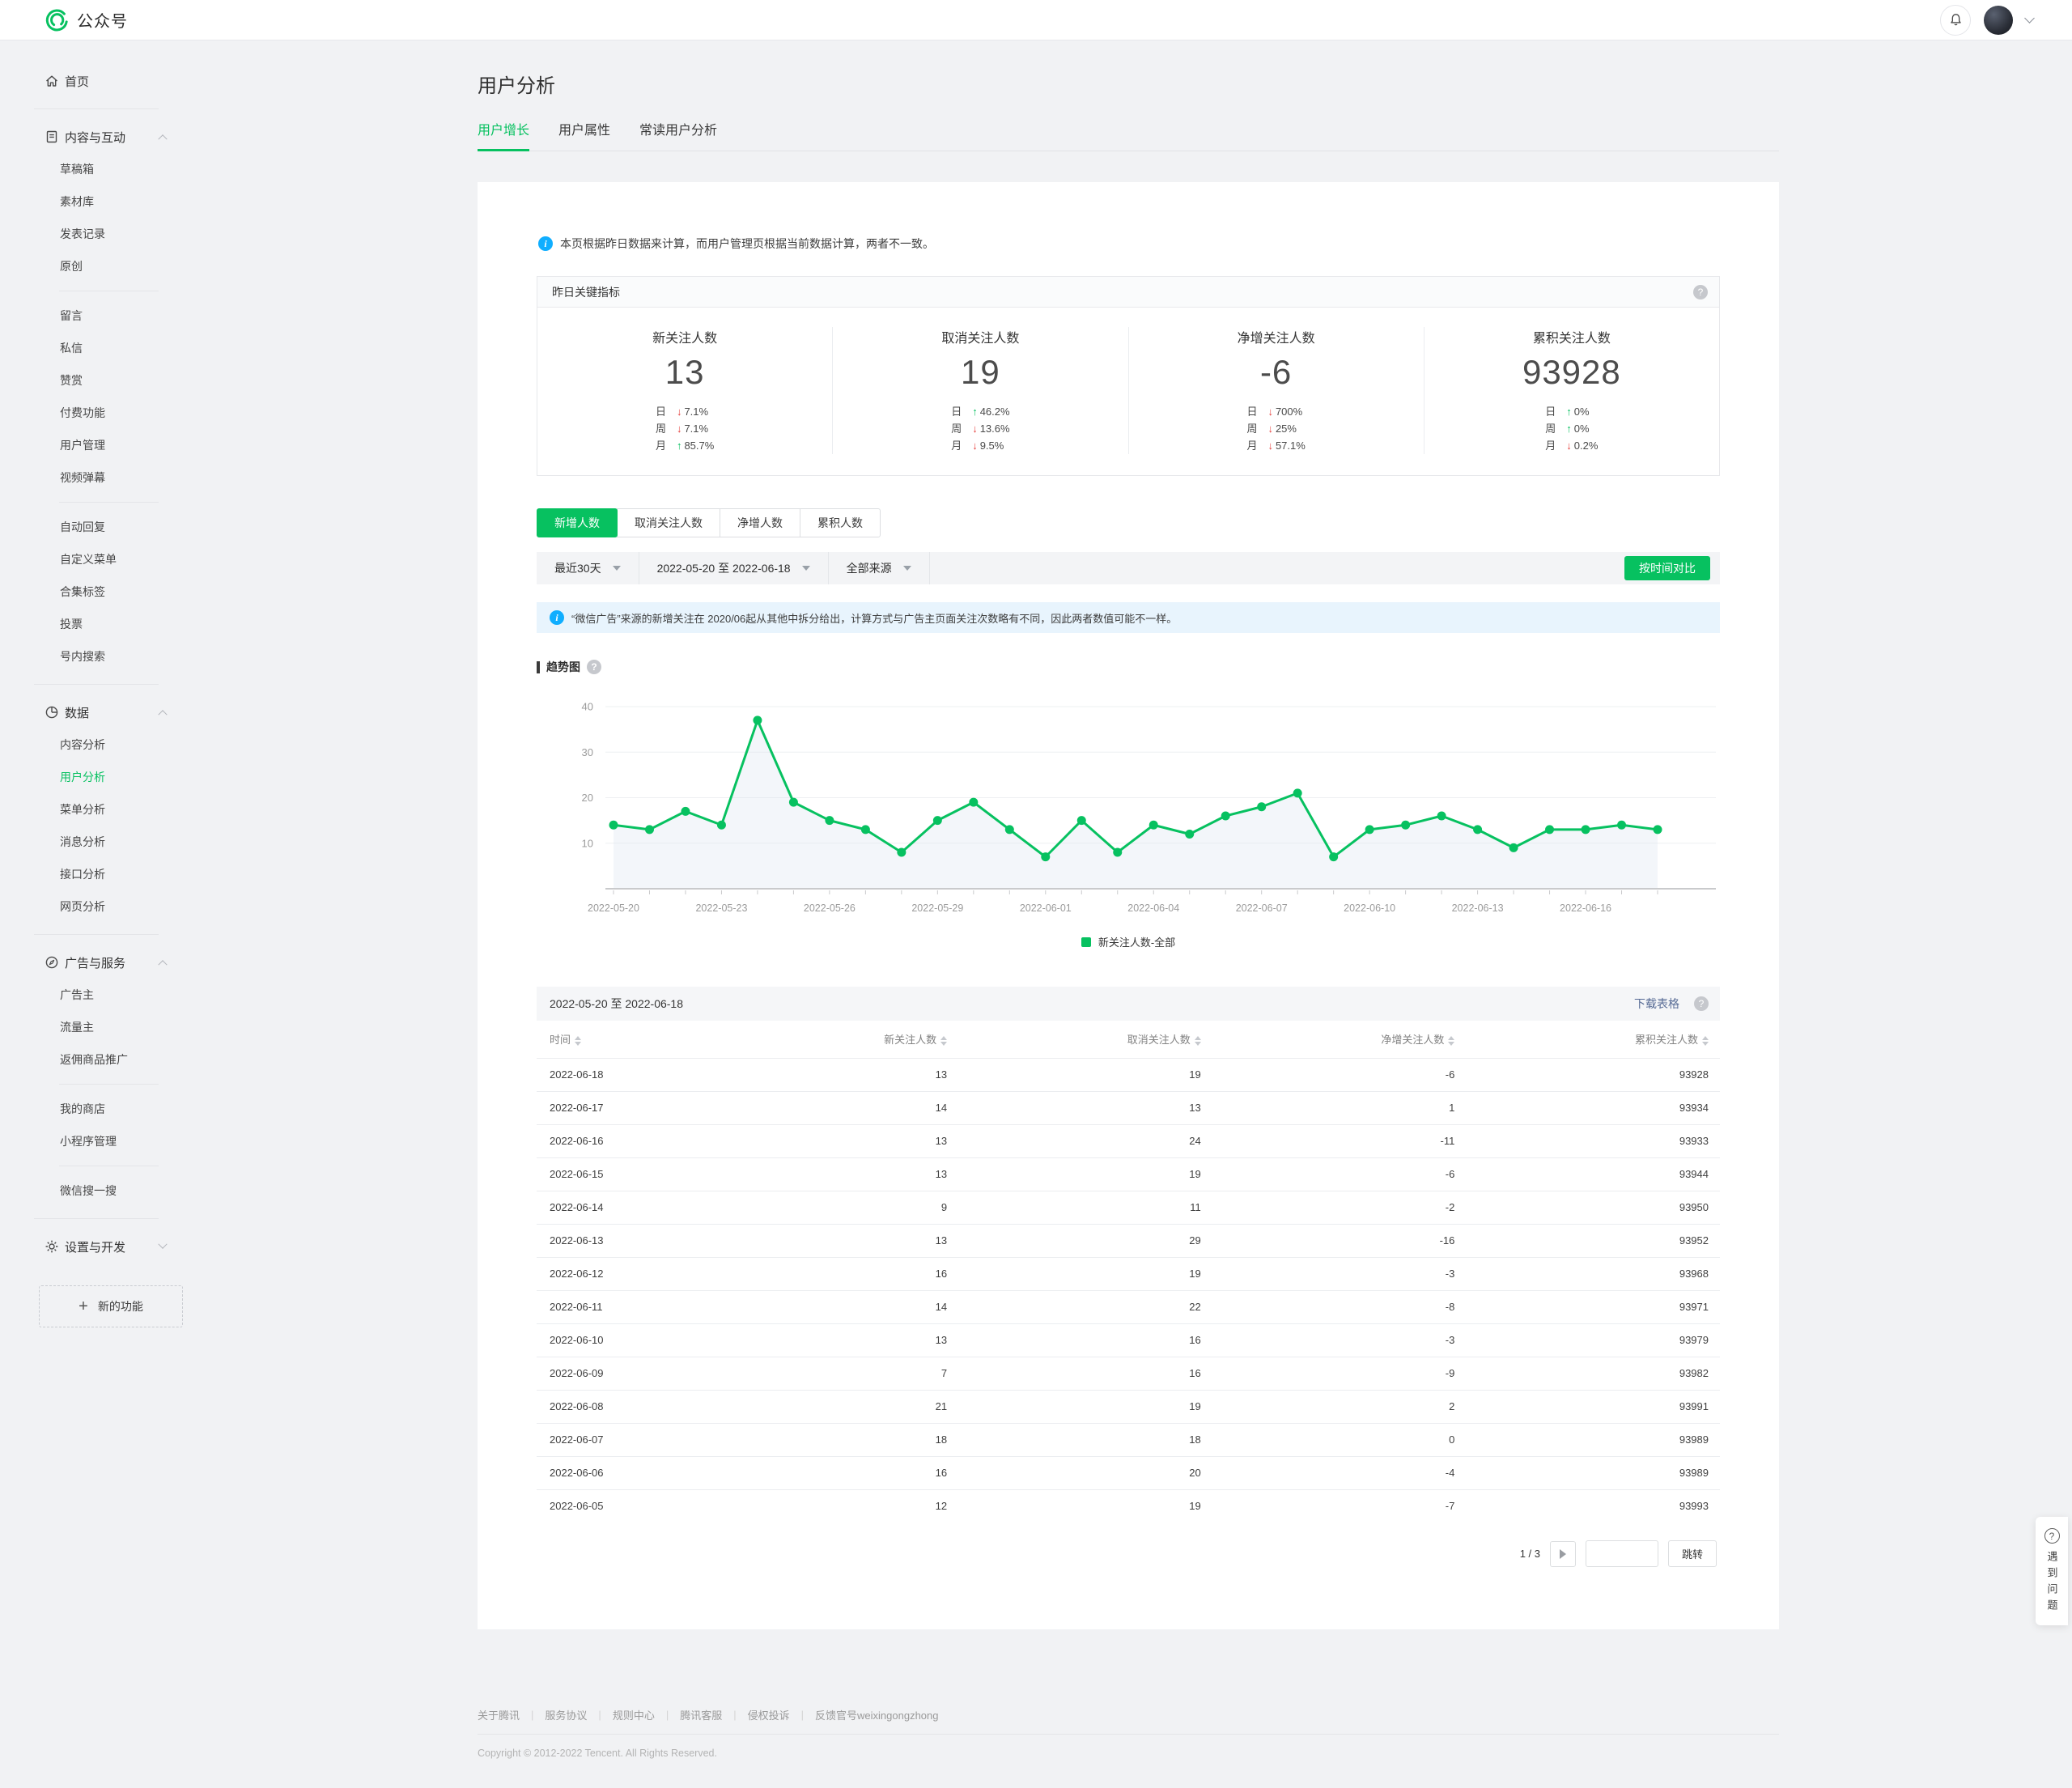  I want to click on sidebar-item: 草稿箱, so click(77, 169).